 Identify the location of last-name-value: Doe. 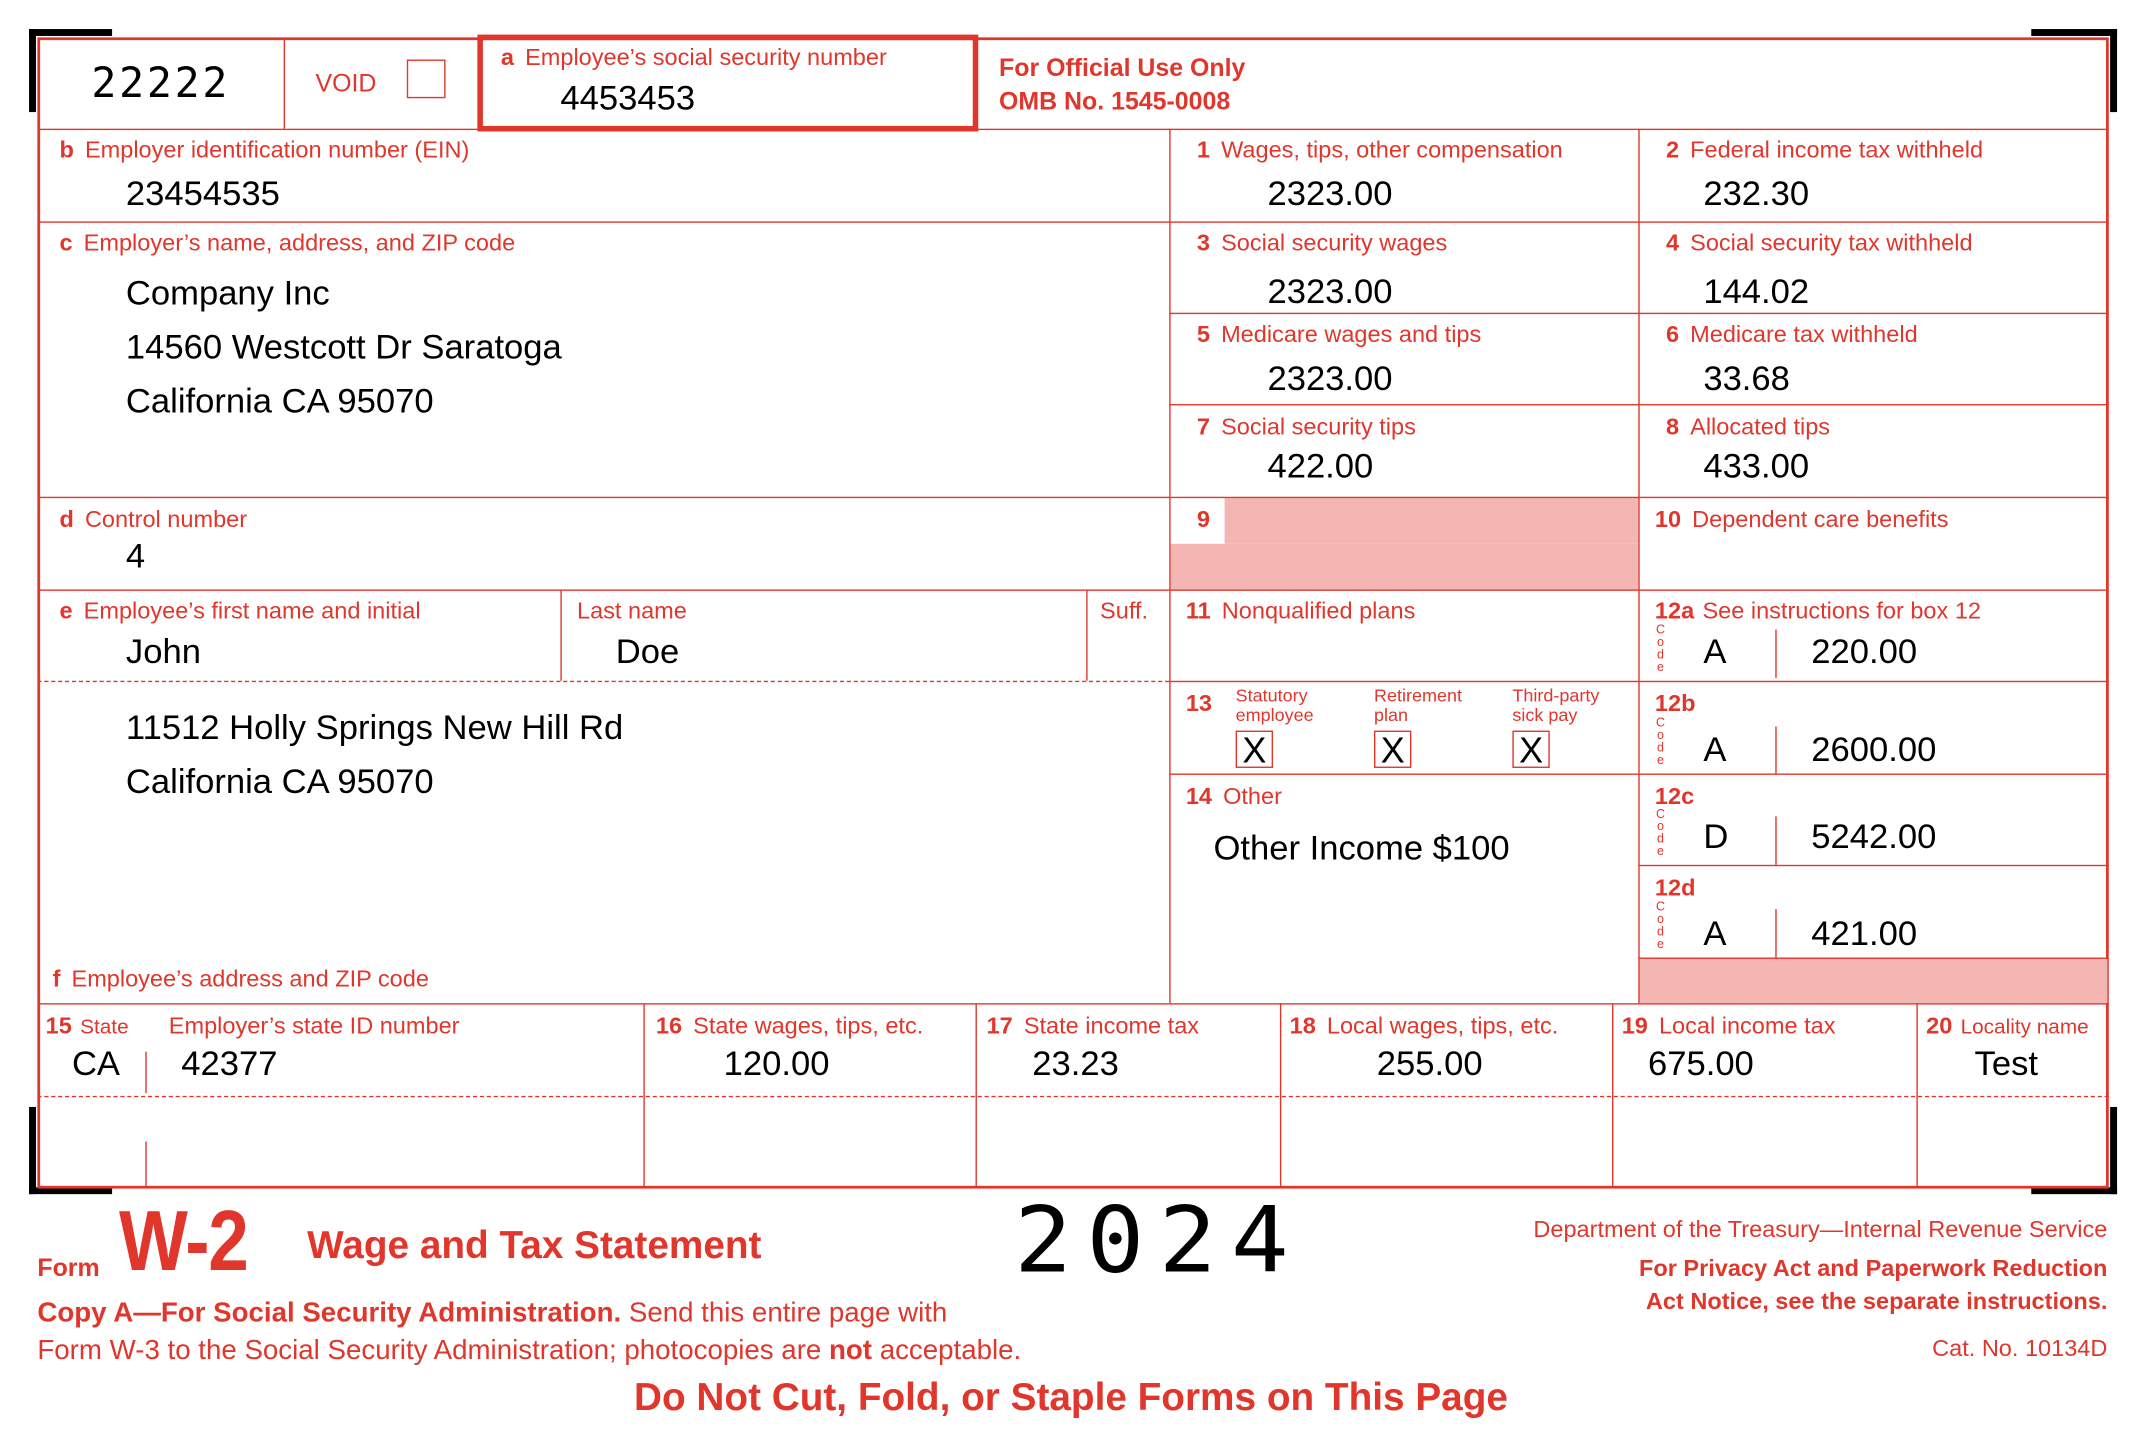
(647, 652).